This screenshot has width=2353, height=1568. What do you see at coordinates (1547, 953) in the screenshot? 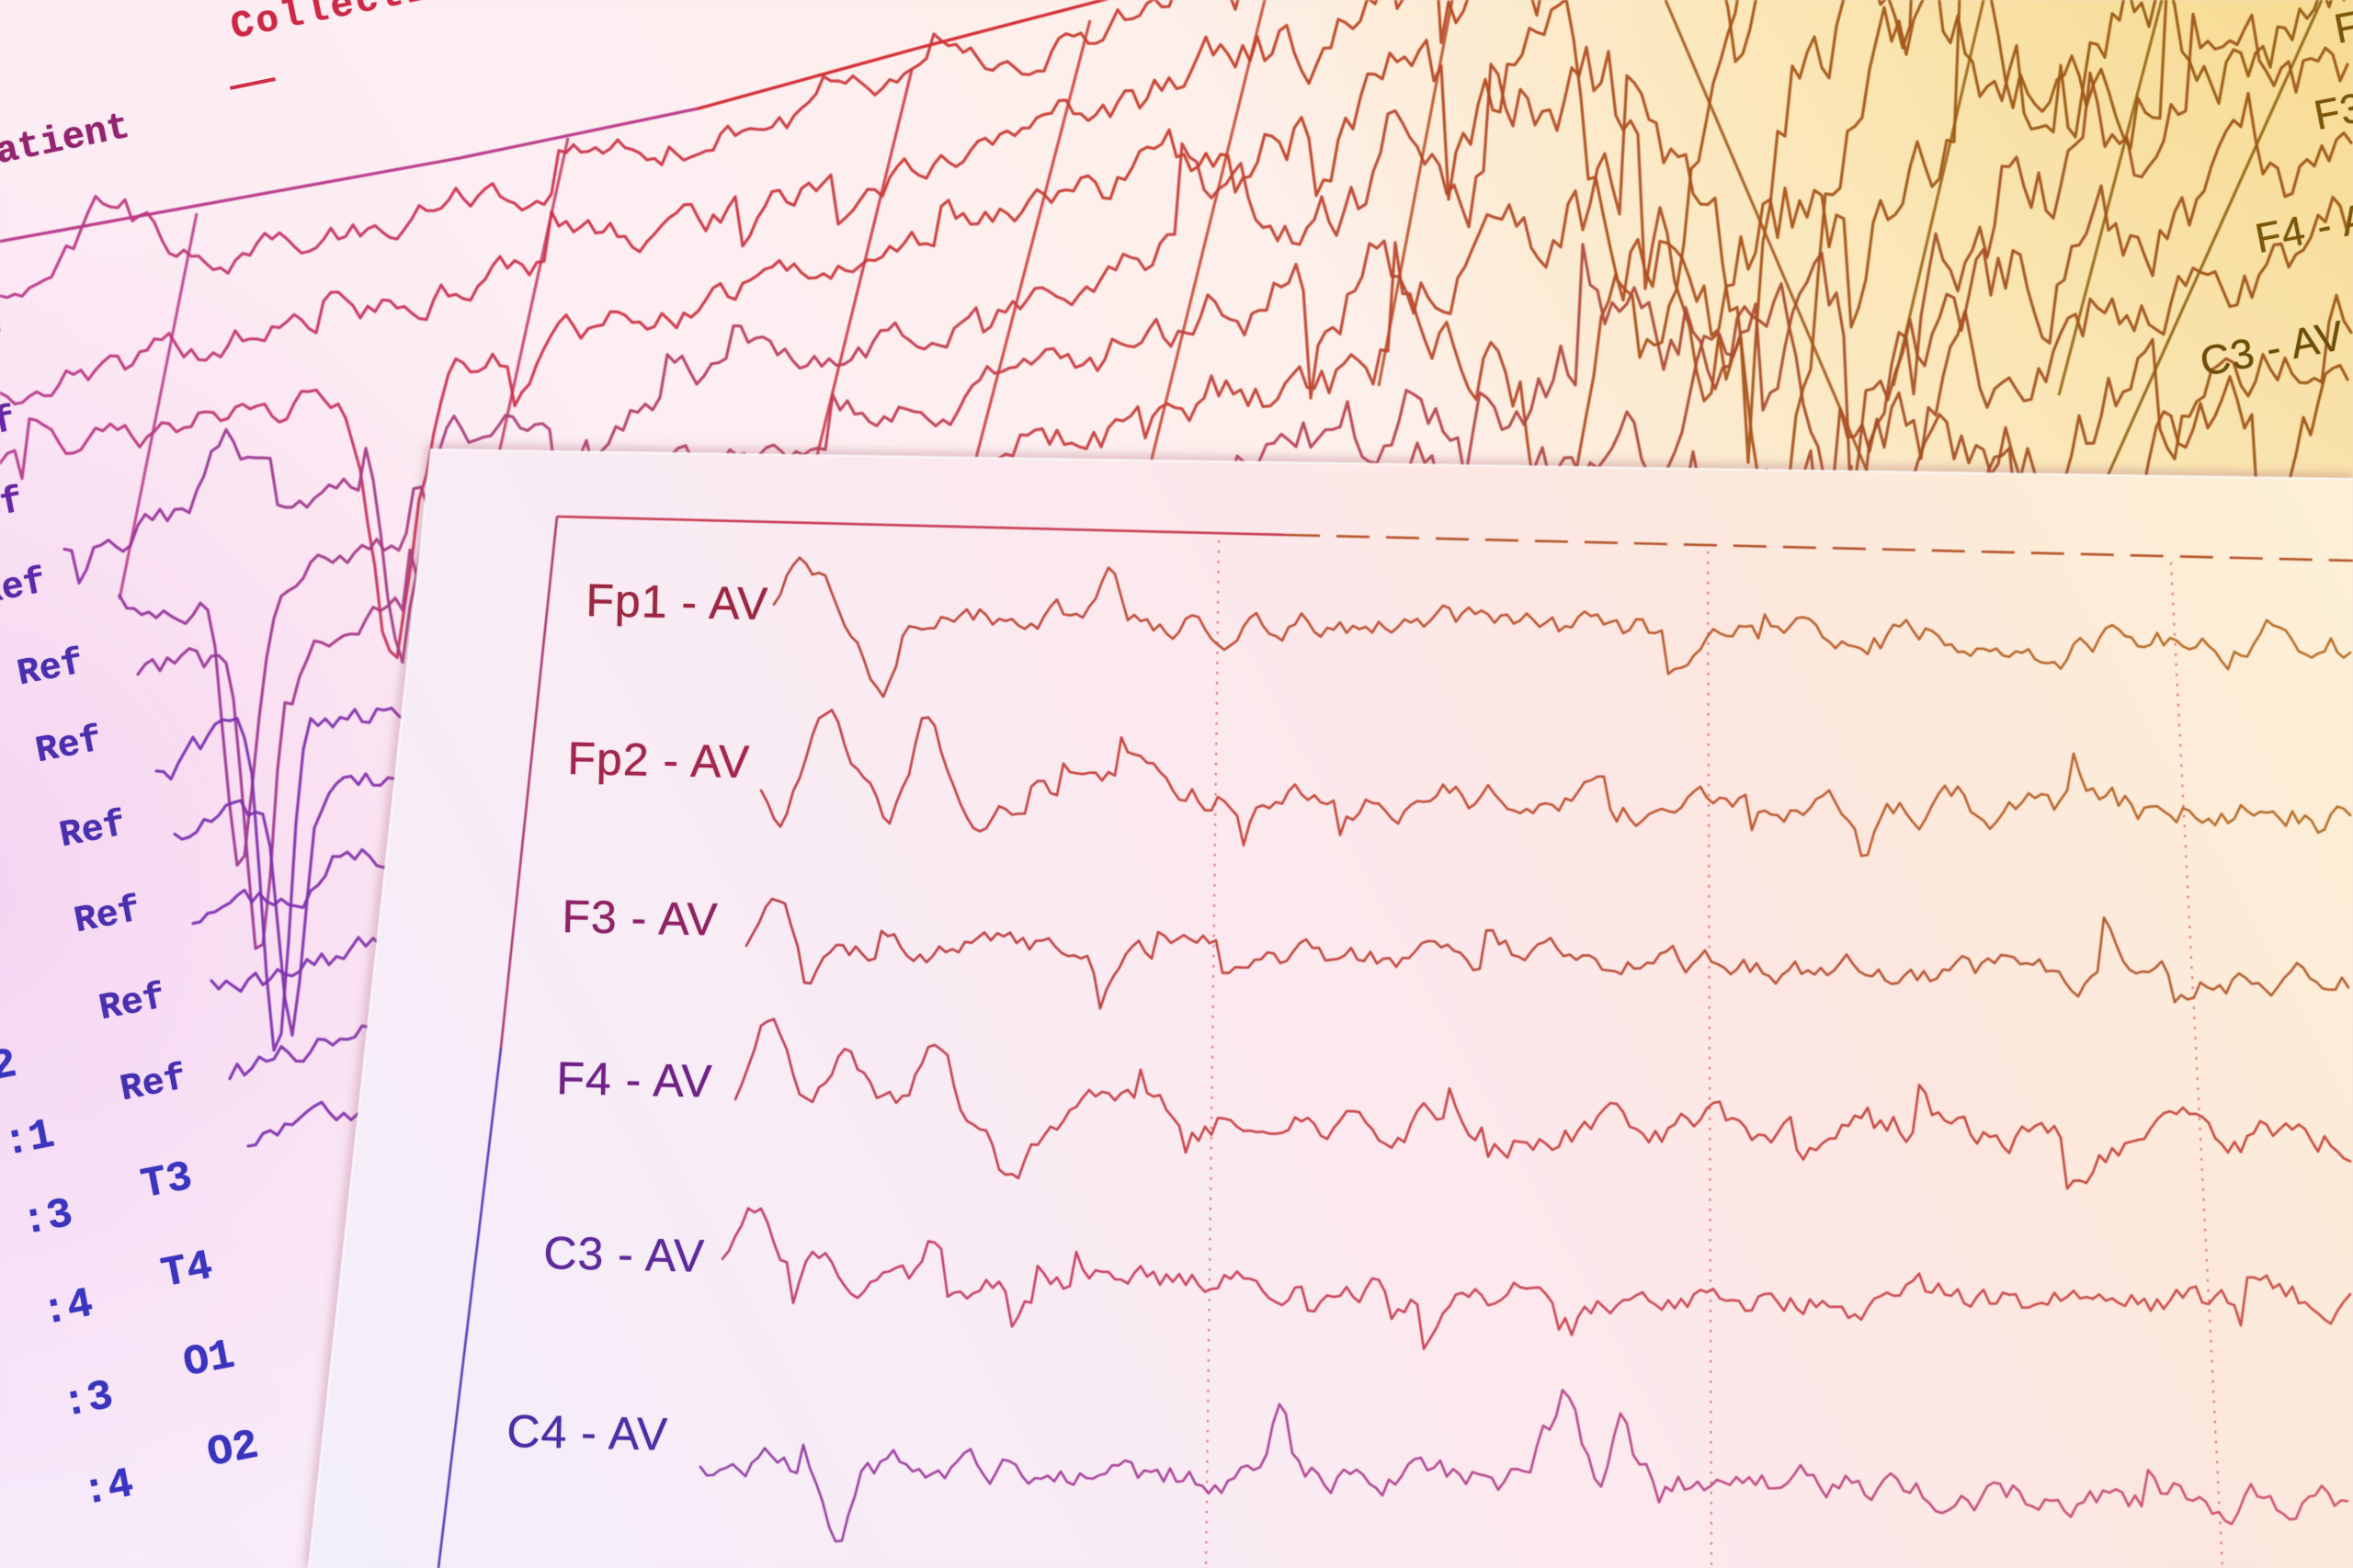
I see `fg-eeg-trace-f3-av` at bounding box center [1547, 953].